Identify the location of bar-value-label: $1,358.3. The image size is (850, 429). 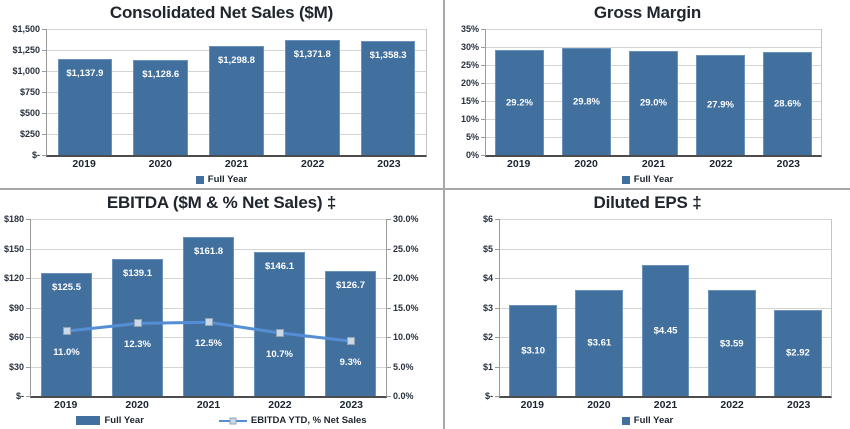
(388, 55).